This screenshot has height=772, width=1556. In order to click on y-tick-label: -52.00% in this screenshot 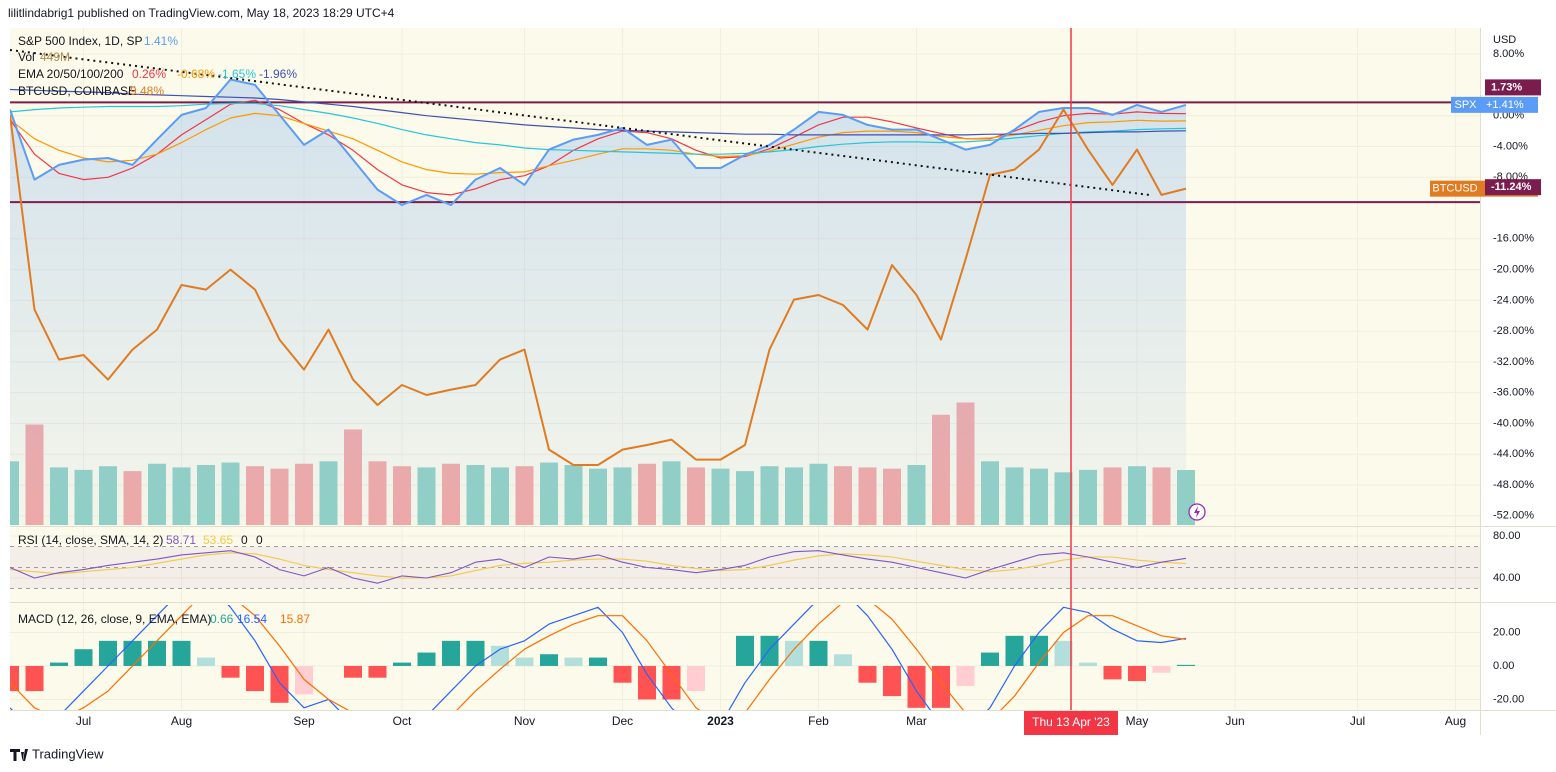, I will do `click(1513, 516)`.